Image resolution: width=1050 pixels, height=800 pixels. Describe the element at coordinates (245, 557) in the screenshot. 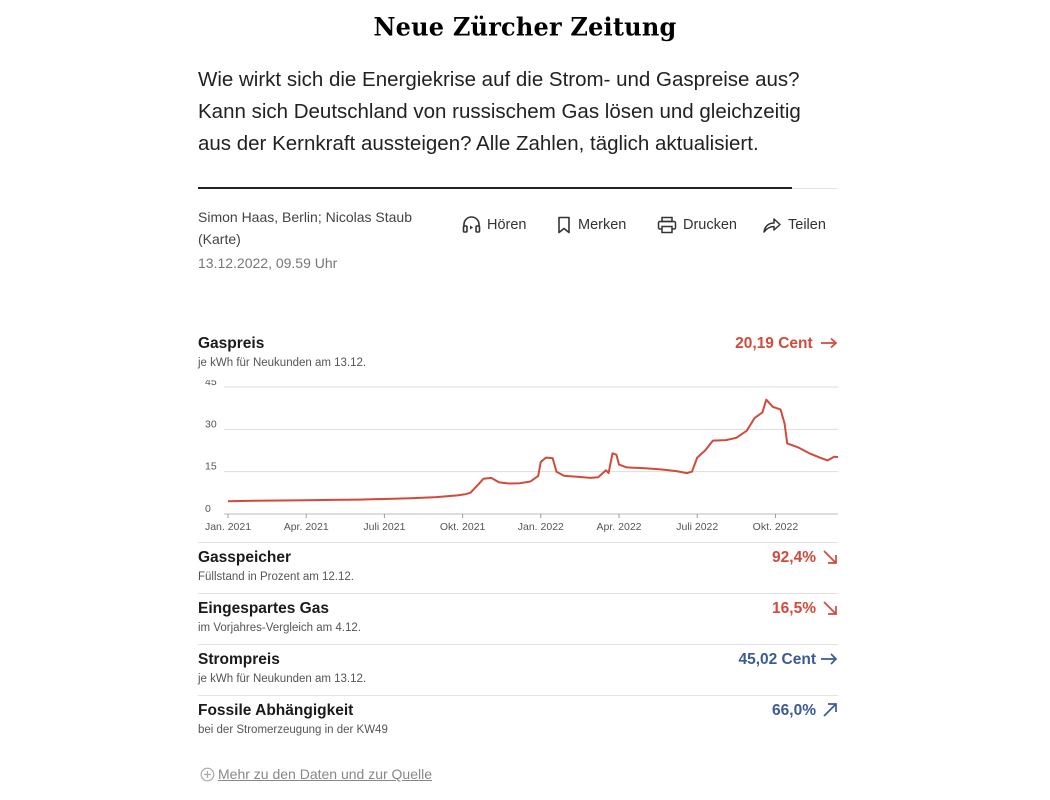

I see `indicator-title: Gasspeicher` at that location.